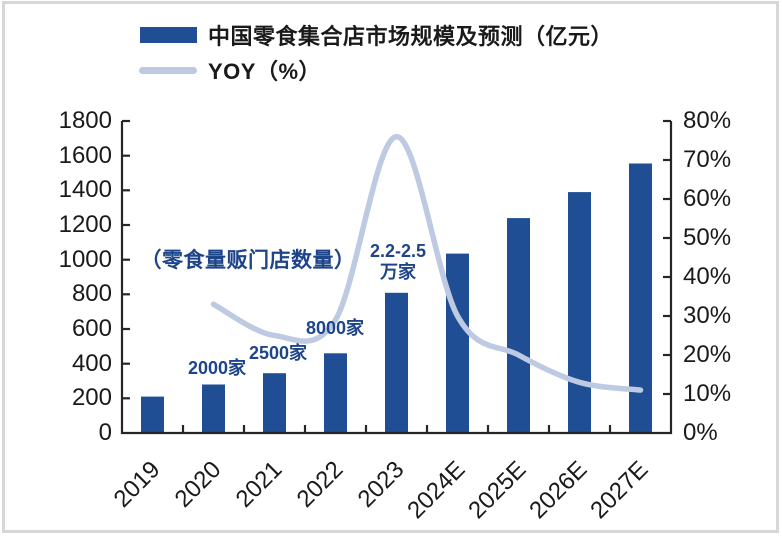  I want to click on bar-2020, so click(213, 408).